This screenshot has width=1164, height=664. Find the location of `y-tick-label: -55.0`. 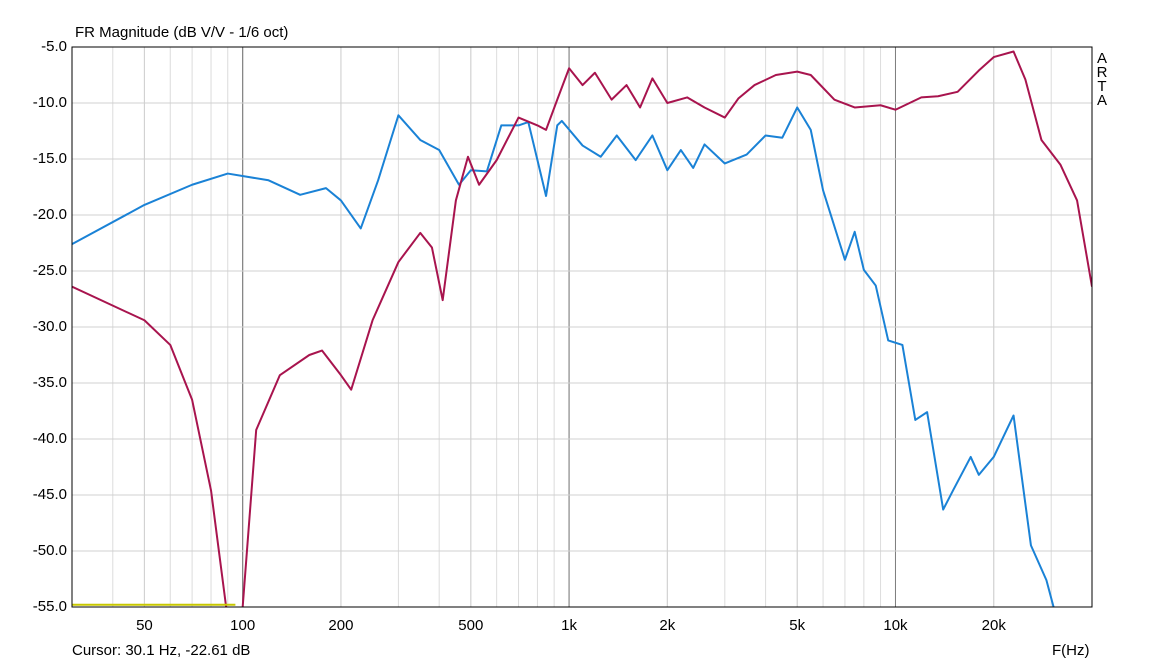

y-tick-label: -55.0 is located at coordinates (50, 606).